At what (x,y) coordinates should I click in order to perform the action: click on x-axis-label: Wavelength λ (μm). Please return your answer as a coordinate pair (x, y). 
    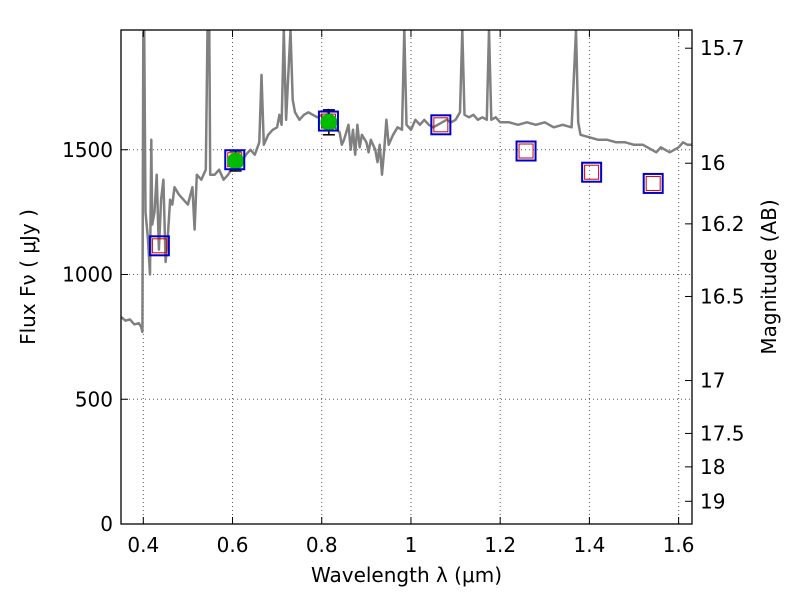
    Looking at the image, I should click on (406, 575).